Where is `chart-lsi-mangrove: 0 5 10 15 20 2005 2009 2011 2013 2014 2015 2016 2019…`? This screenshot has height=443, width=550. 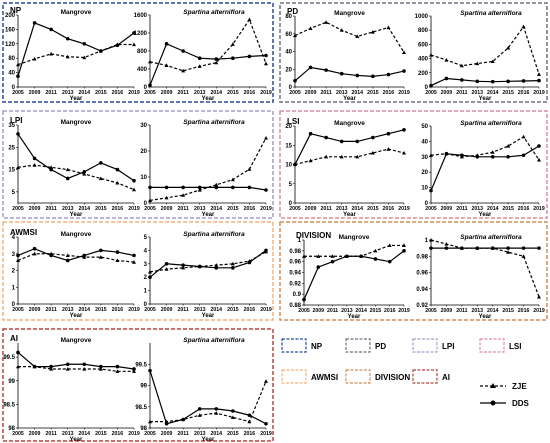
chart-lsi-mangrove: 0 5 10 15 20 2005 2009 2011 2013 2014 2015 2016 2019… is located at coordinates (347, 167).